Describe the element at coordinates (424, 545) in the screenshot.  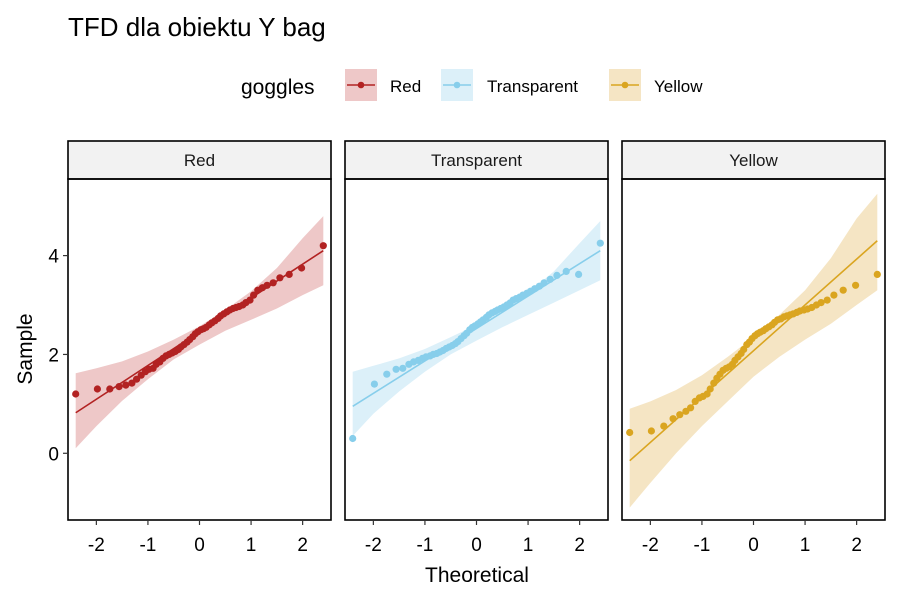
I see `x-tick-label-transparent: -1` at that location.